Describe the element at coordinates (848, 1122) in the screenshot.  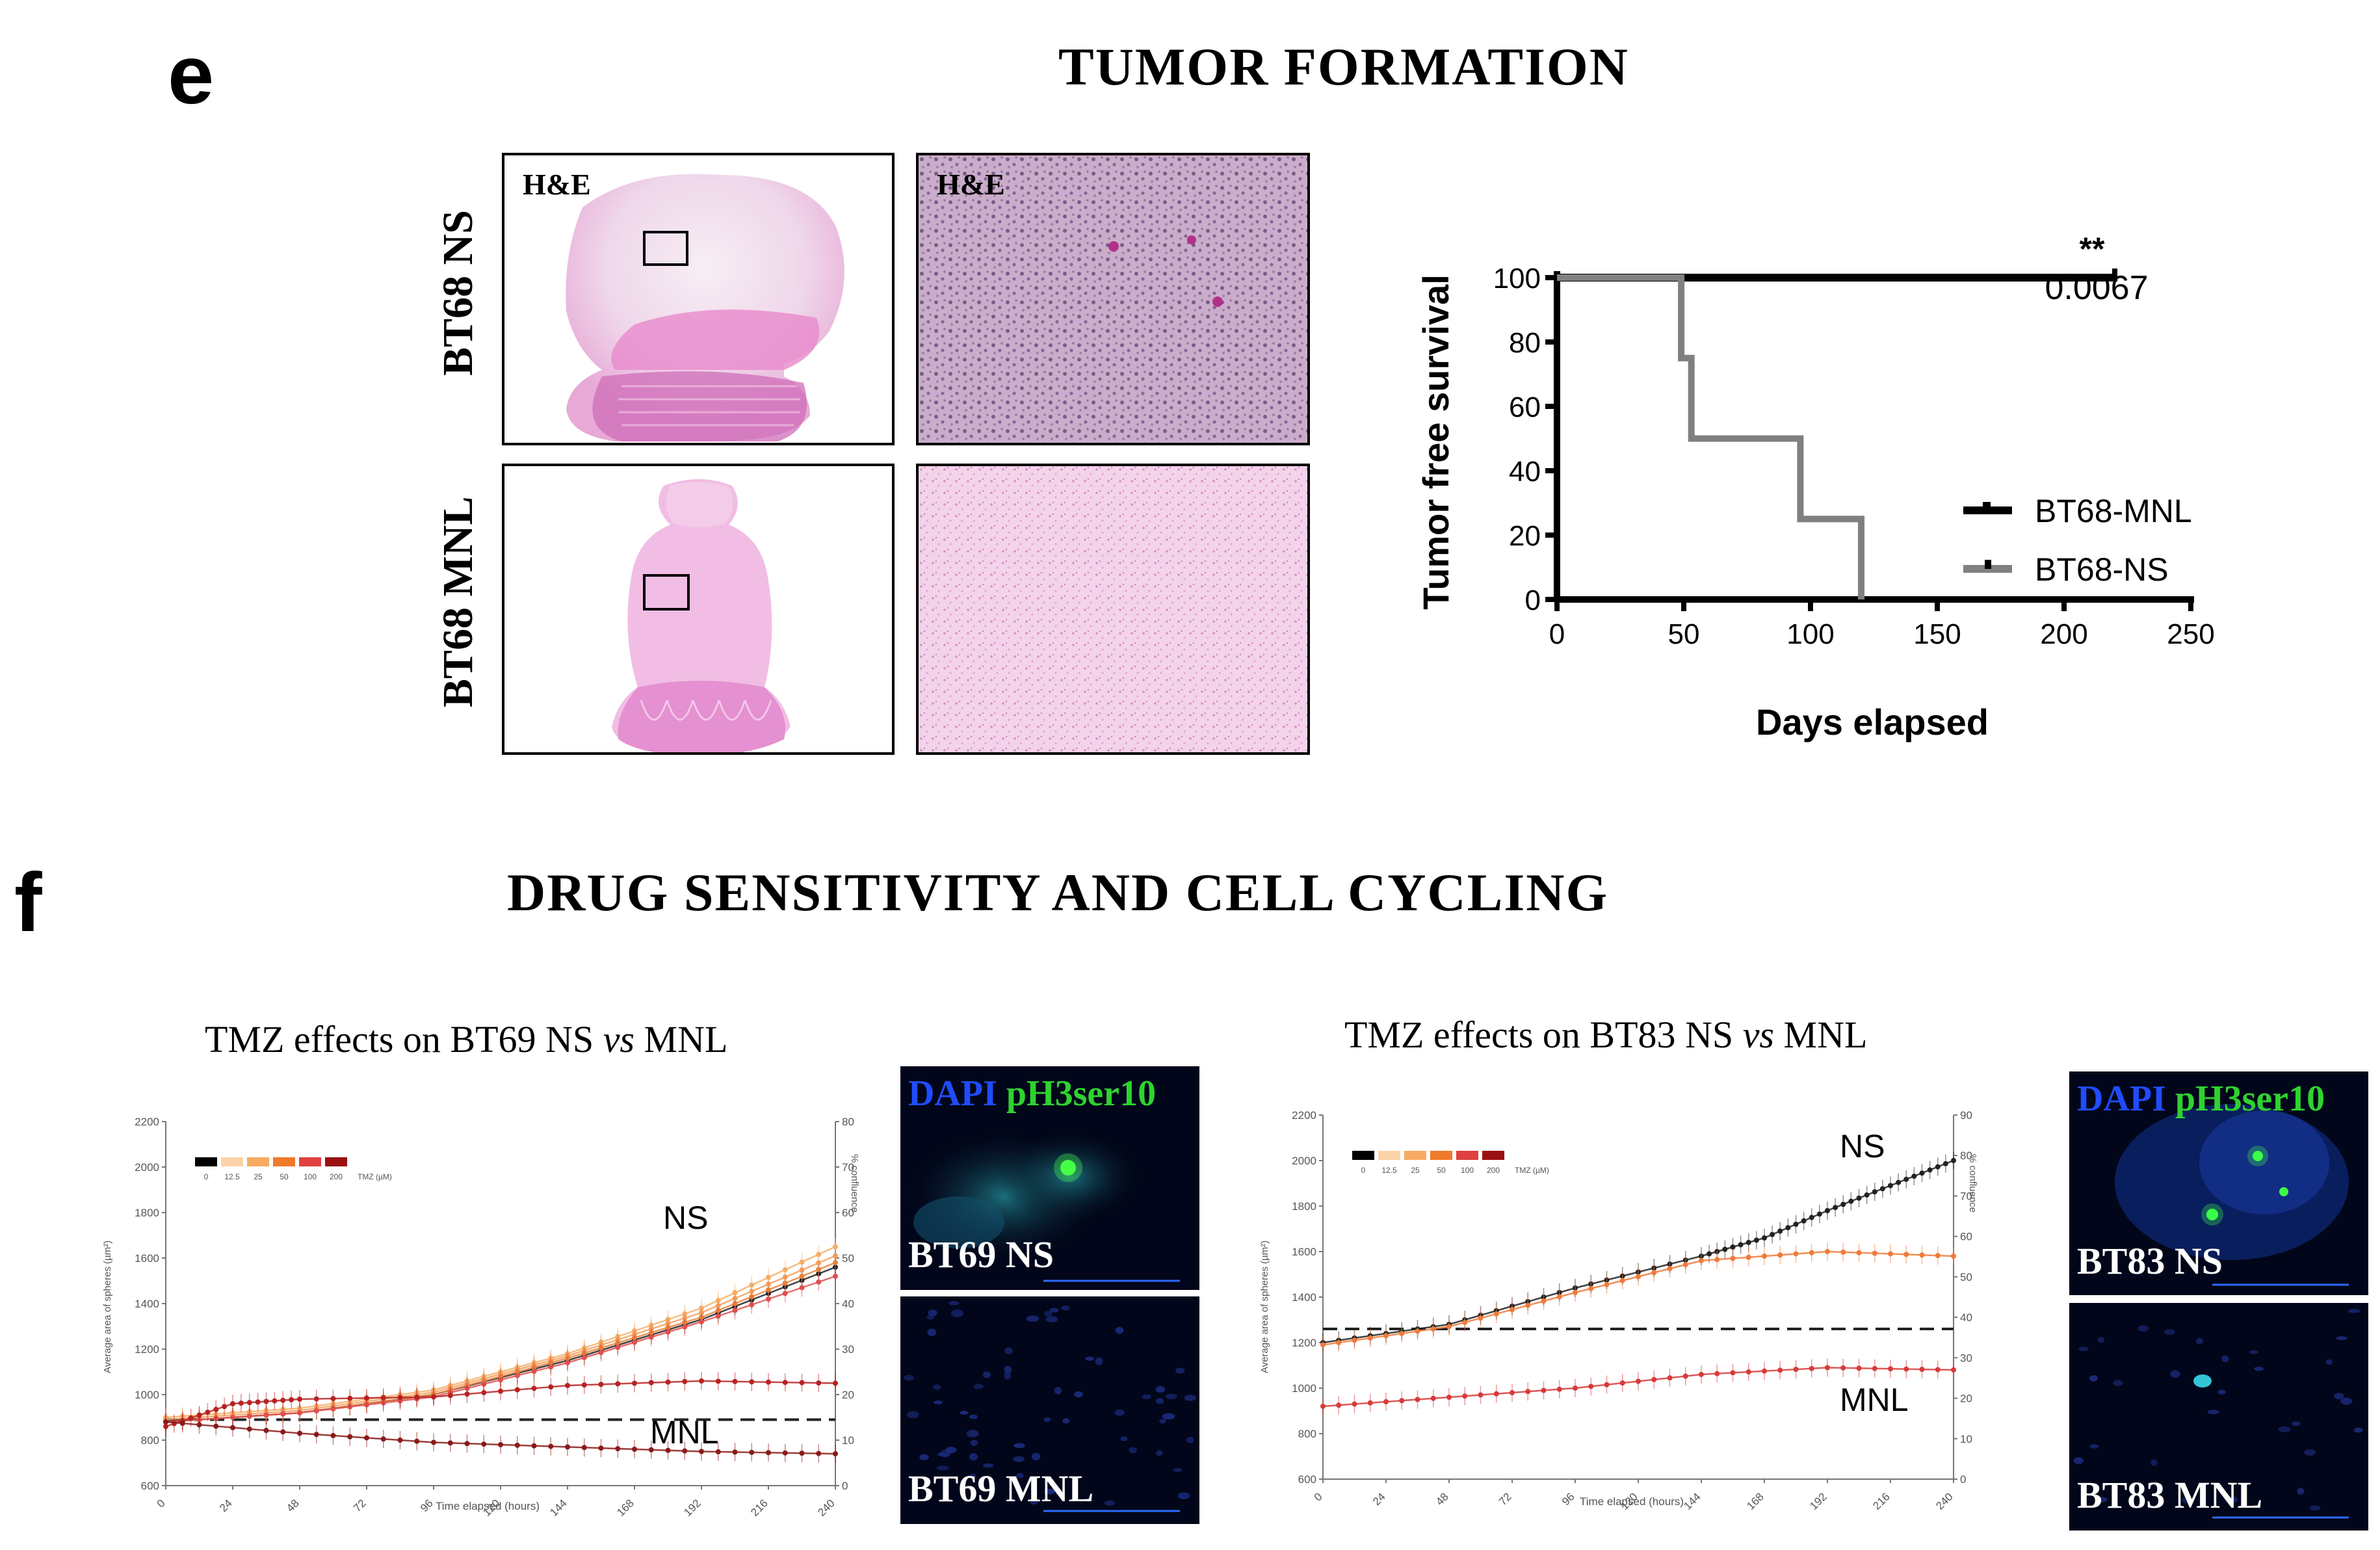
I see `tmz-ytick-right-label: 80` at that location.